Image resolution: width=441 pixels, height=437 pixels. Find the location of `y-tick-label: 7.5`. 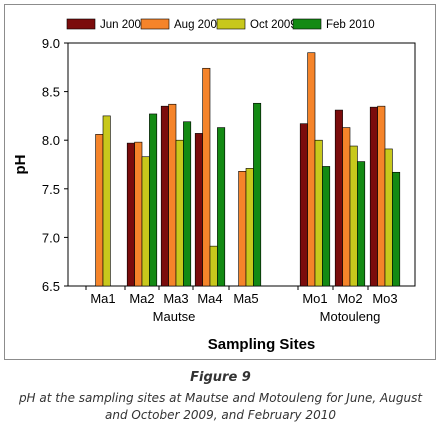

y-tick-label: 7.5 is located at coordinates (51, 189).